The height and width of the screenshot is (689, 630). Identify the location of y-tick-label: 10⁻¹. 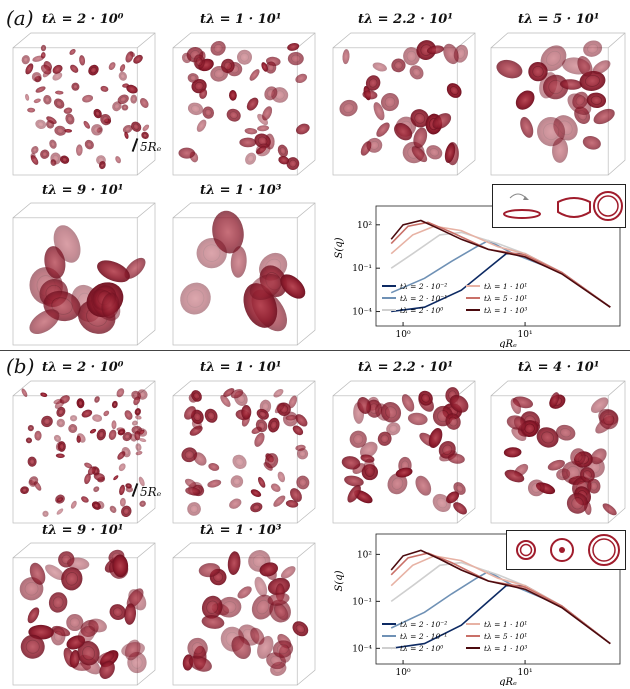
(362, 602).